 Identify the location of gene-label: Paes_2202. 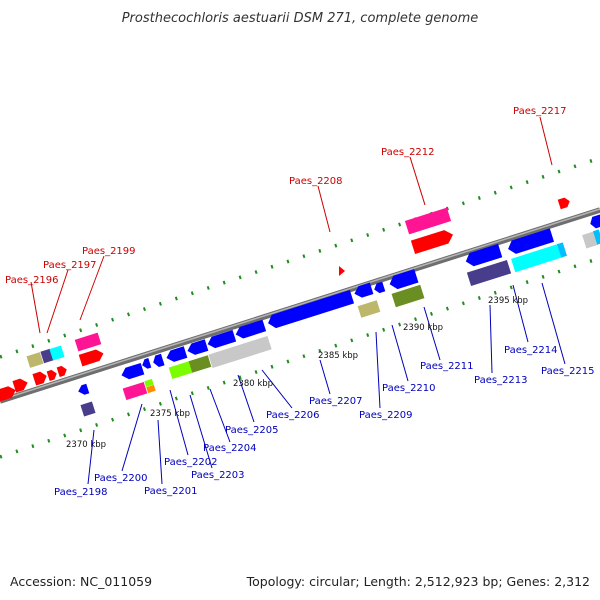
(191, 462).